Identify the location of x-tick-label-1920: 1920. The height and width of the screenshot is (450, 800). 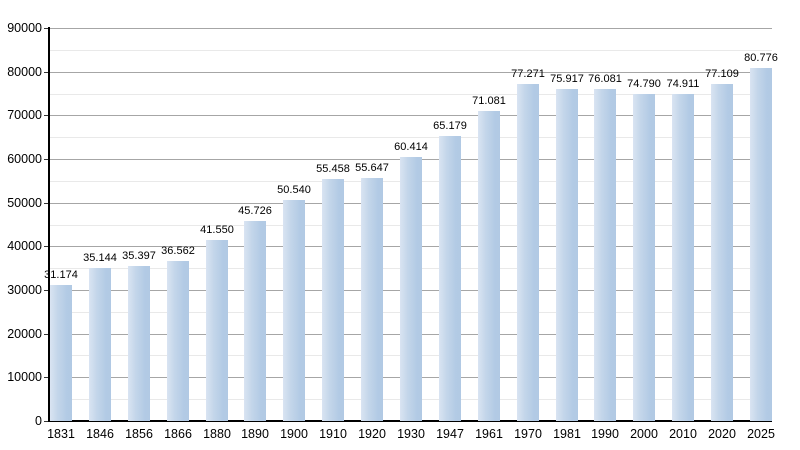
(372, 434).